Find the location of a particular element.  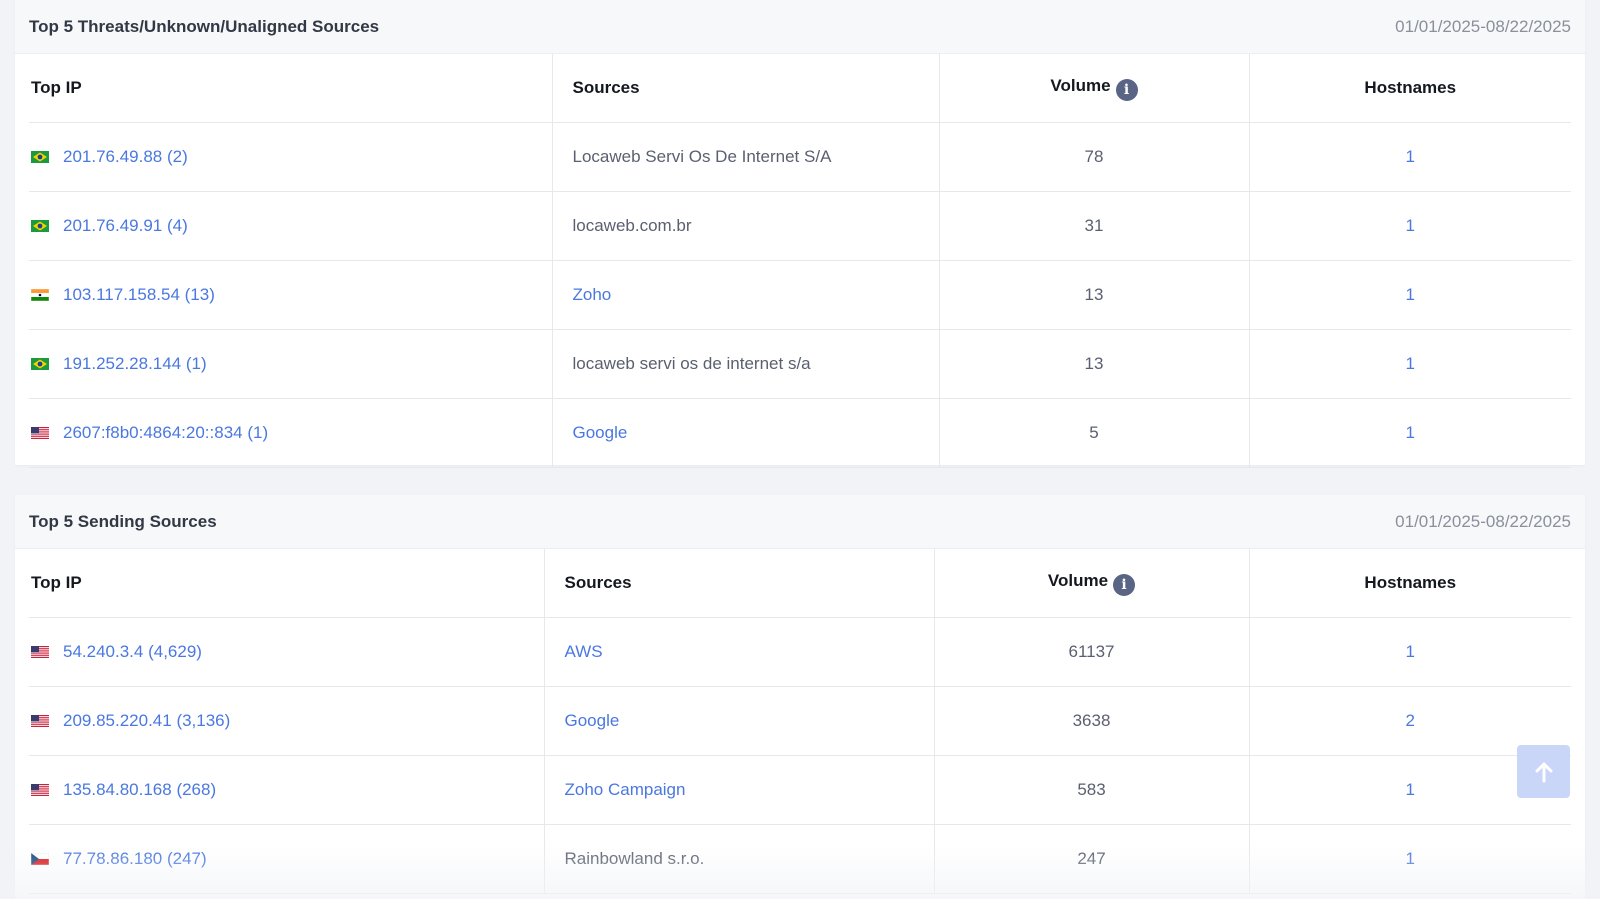

source-cell: AWS is located at coordinates (738, 652).